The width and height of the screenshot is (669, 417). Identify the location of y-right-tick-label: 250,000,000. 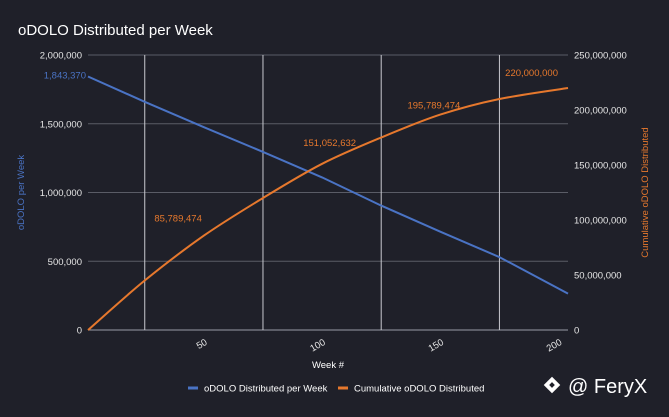
(600, 56).